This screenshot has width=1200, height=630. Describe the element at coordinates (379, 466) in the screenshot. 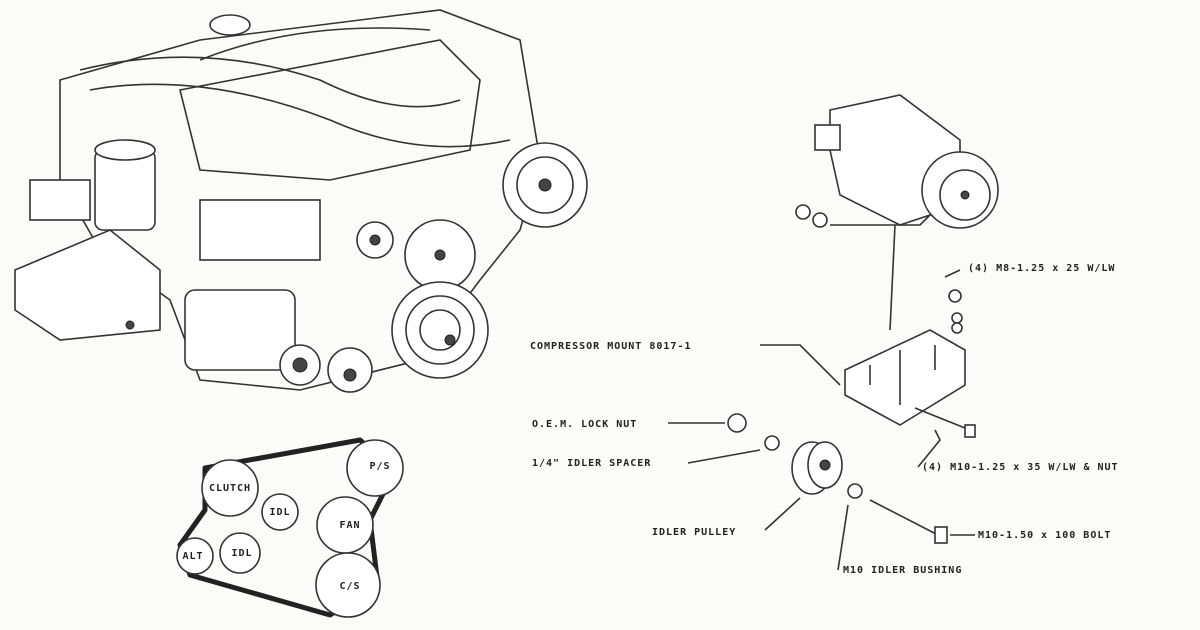

I see `pulley-label: P/S` at that location.